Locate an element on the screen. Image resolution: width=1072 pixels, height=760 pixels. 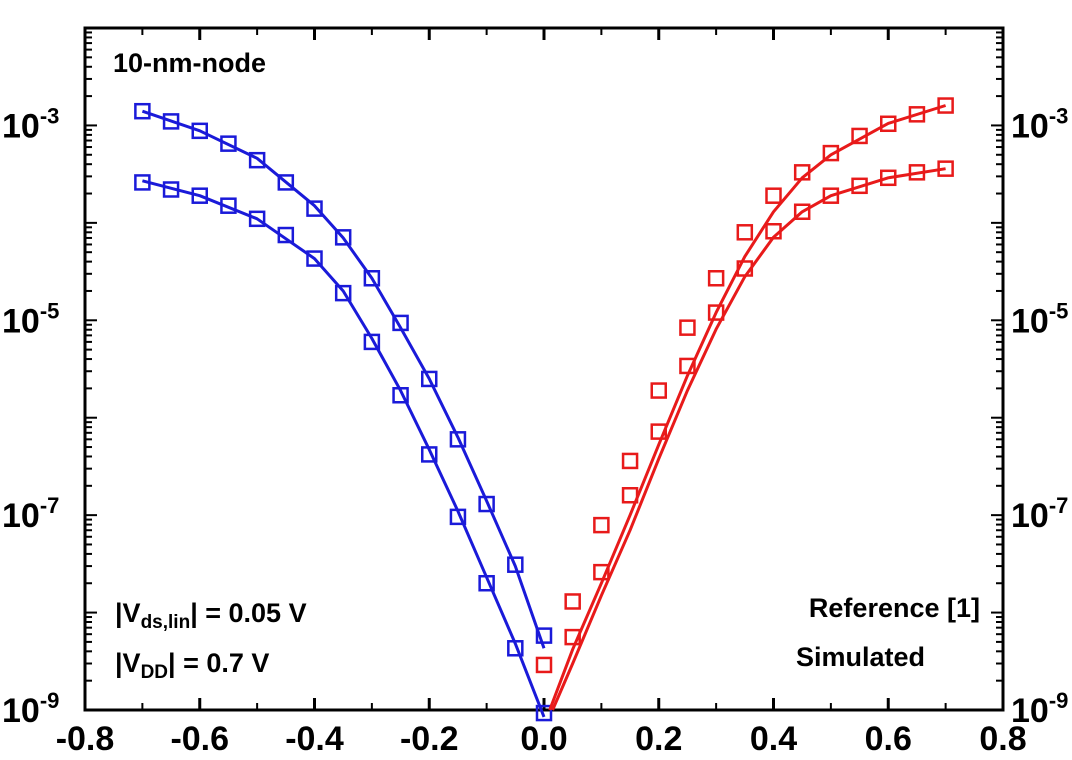
y-tick-label-right: 10⁻³ is located at coordinates (1039, 124).